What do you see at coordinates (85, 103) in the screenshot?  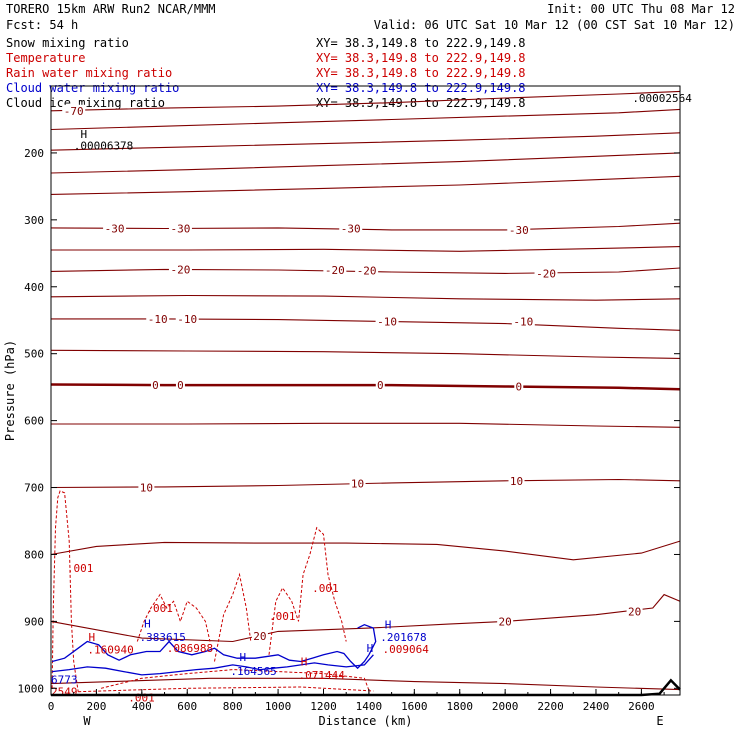 I see `legend-cloud-ice: Cloud ice mixing ratio` at bounding box center [85, 103].